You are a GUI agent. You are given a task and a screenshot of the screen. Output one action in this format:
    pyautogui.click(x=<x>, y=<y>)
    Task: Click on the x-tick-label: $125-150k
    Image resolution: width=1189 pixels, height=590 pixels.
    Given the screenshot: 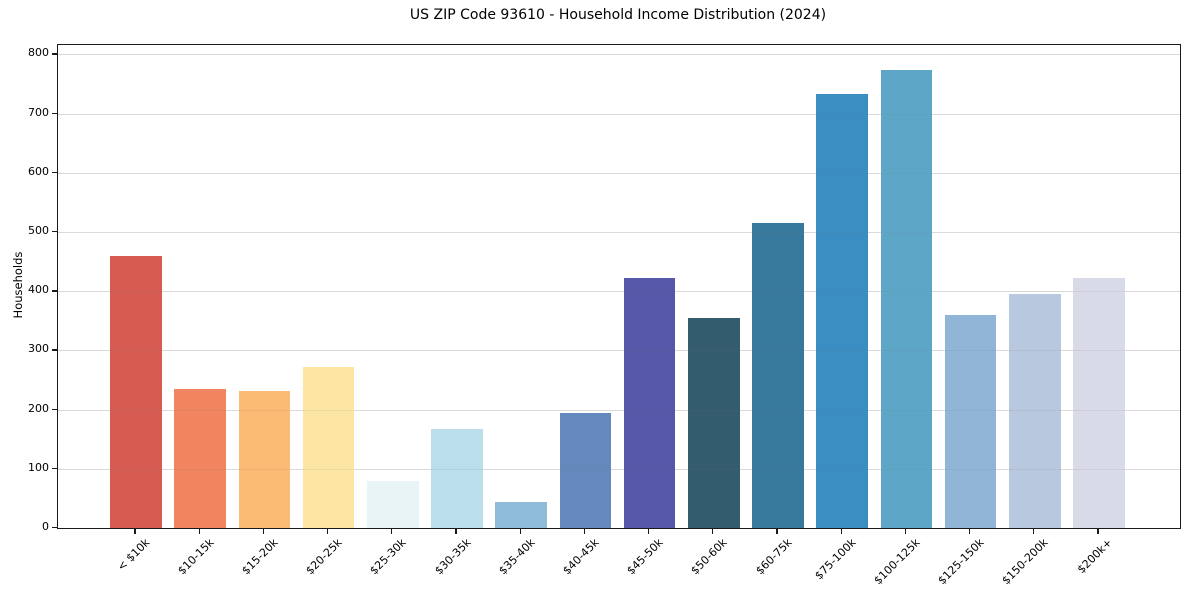 What is the action you would take?
    pyautogui.click(x=961, y=562)
    